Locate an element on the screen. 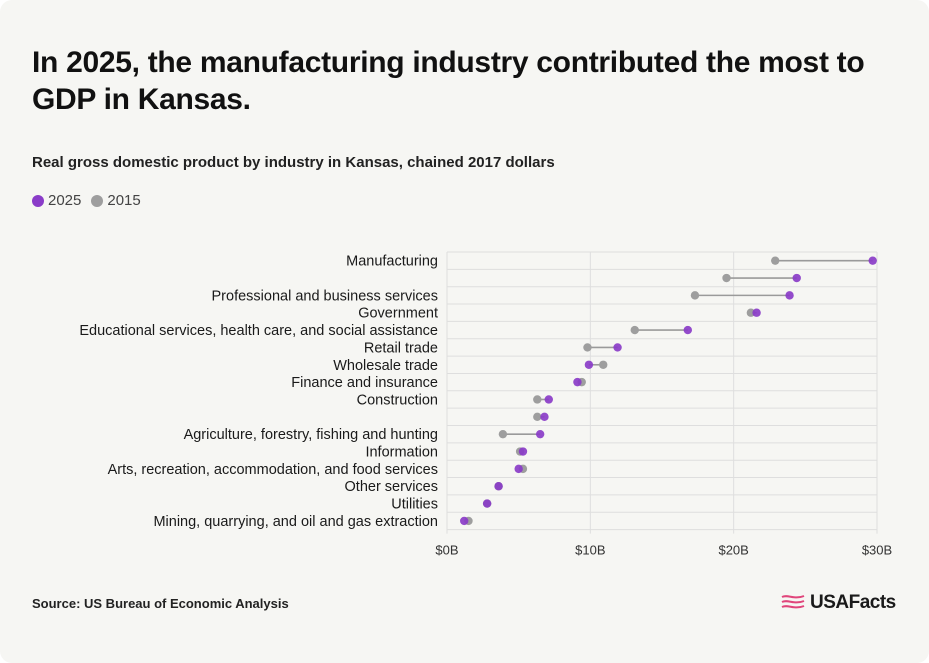 Image resolution: width=929 pixels, height=663 pixels. category-label: Other services is located at coordinates (391, 487).